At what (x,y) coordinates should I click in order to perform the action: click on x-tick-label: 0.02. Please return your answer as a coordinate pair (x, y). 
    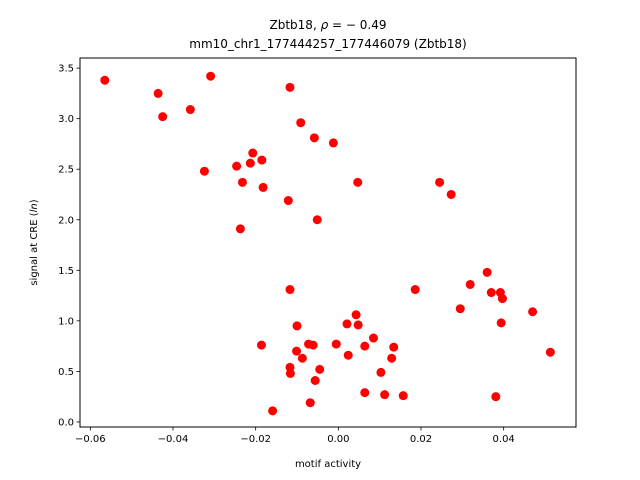
    Looking at the image, I should click on (421, 439).